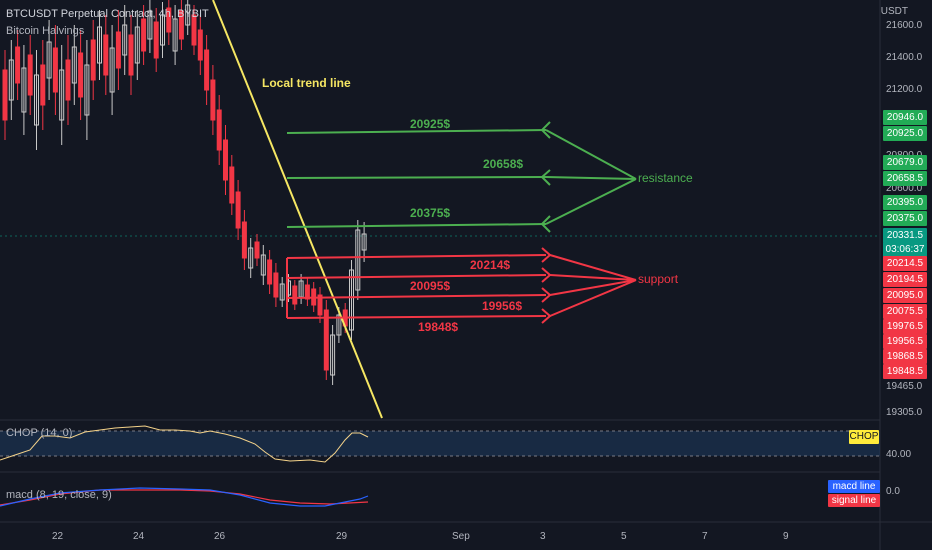 This screenshot has height=550, width=932. What do you see at coordinates (899, 454) in the screenshot?
I see `chop-axis-label: 40.00` at bounding box center [899, 454].